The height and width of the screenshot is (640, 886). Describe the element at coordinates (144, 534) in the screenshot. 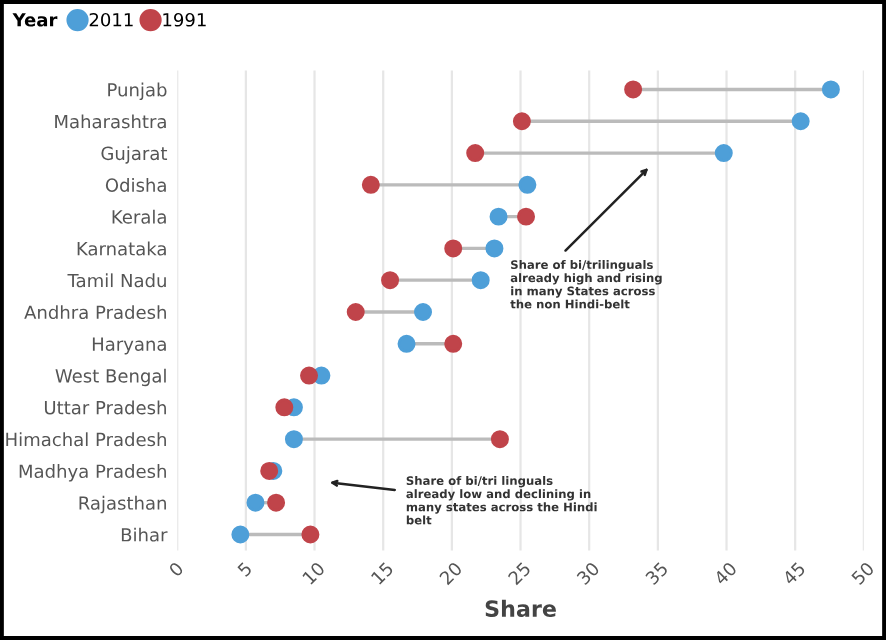

I see `y-tick-label: Bihar` at that location.